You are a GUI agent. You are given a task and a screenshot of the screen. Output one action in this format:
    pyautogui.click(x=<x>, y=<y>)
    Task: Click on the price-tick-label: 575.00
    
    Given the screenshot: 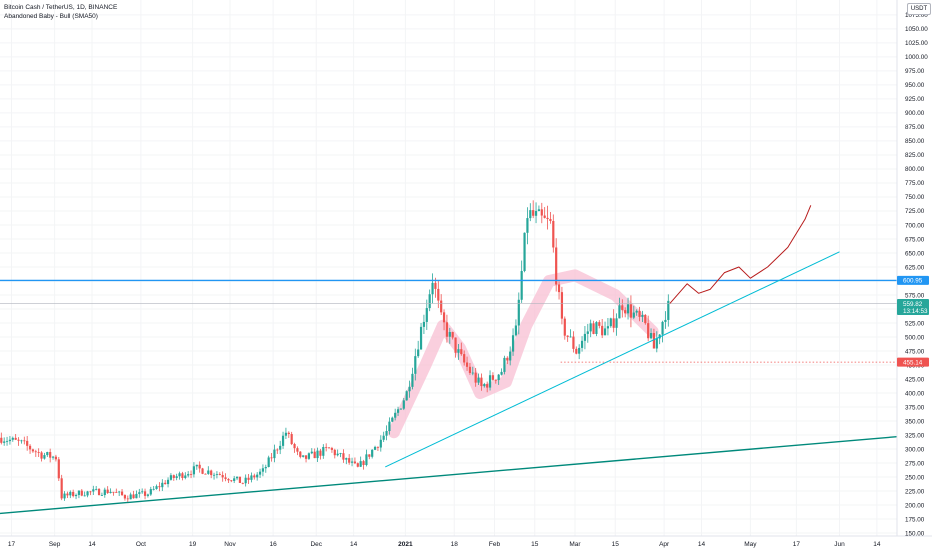 What is the action you would take?
    pyautogui.click(x=915, y=295)
    